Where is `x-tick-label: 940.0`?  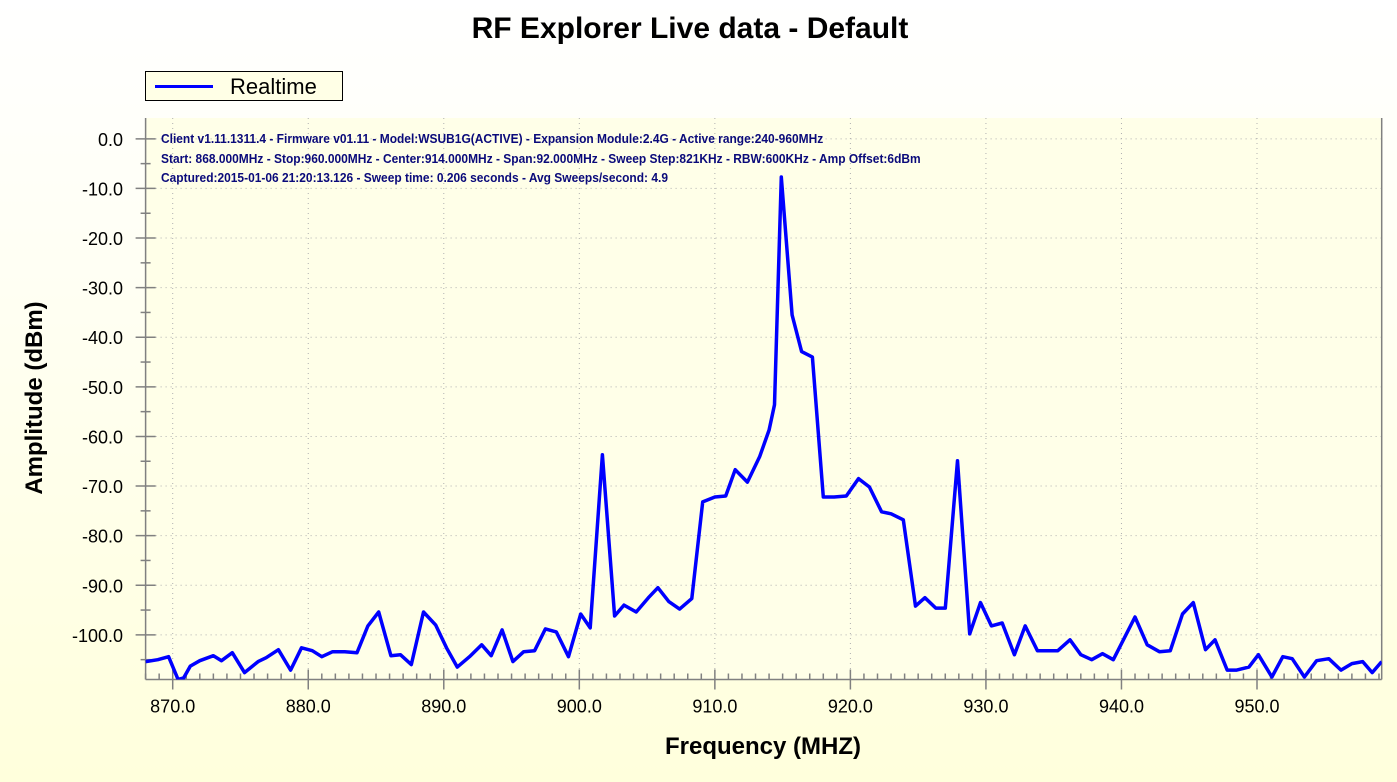 x-tick-label: 940.0 is located at coordinates (1121, 707).